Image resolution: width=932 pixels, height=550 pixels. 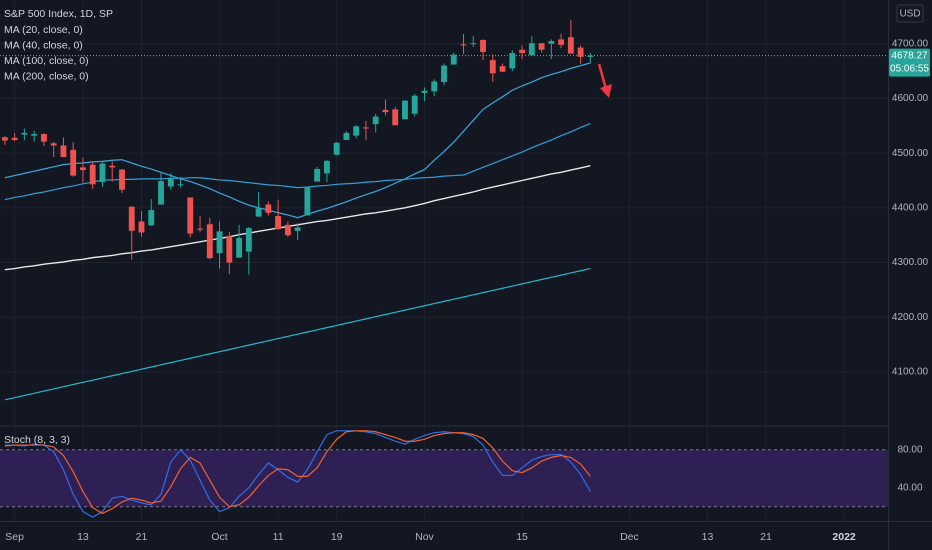 What do you see at coordinates (910, 262) in the screenshot?
I see `y-tick-label: 4300.00` at bounding box center [910, 262].